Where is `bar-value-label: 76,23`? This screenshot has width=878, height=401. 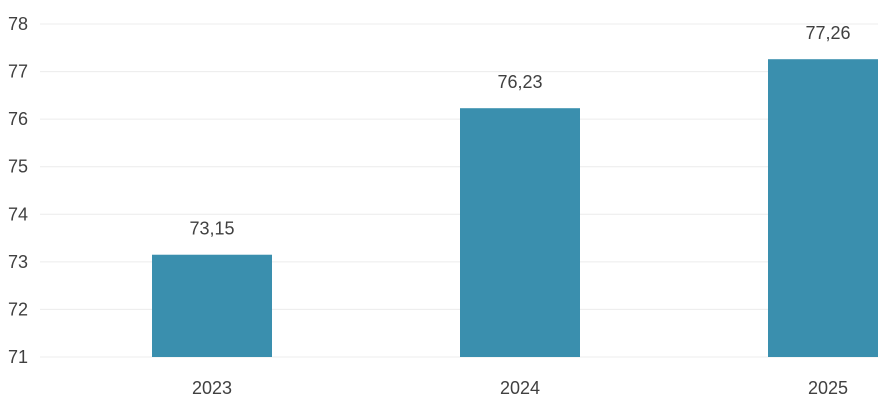
bar-value-label: 76,23 is located at coordinates (519, 82).